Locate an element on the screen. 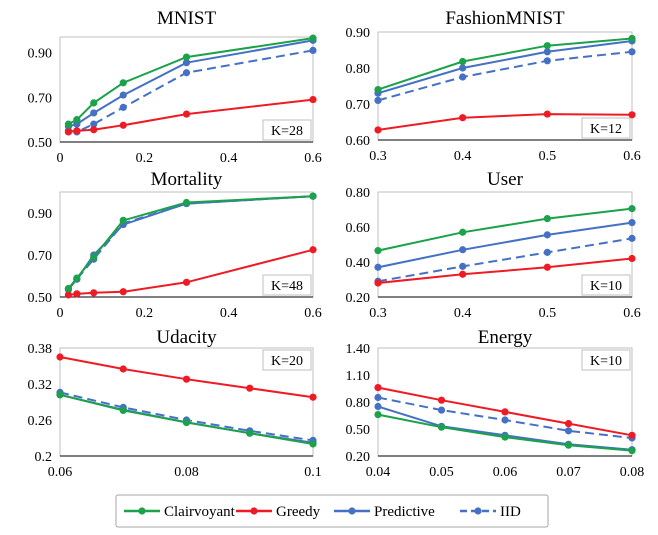  x-tick-label: 0.07 is located at coordinates (568, 472).